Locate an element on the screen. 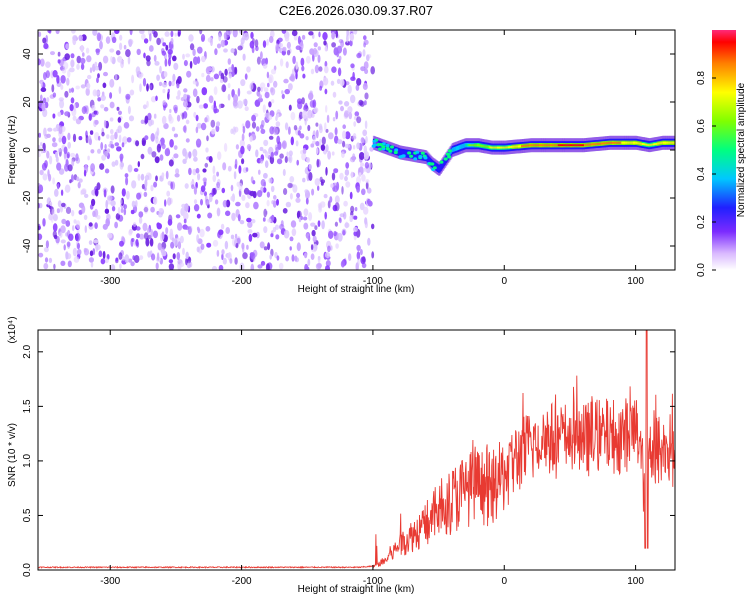 This screenshot has height=600, width=750. x-tick-label: 100 is located at coordinates (635, 281).